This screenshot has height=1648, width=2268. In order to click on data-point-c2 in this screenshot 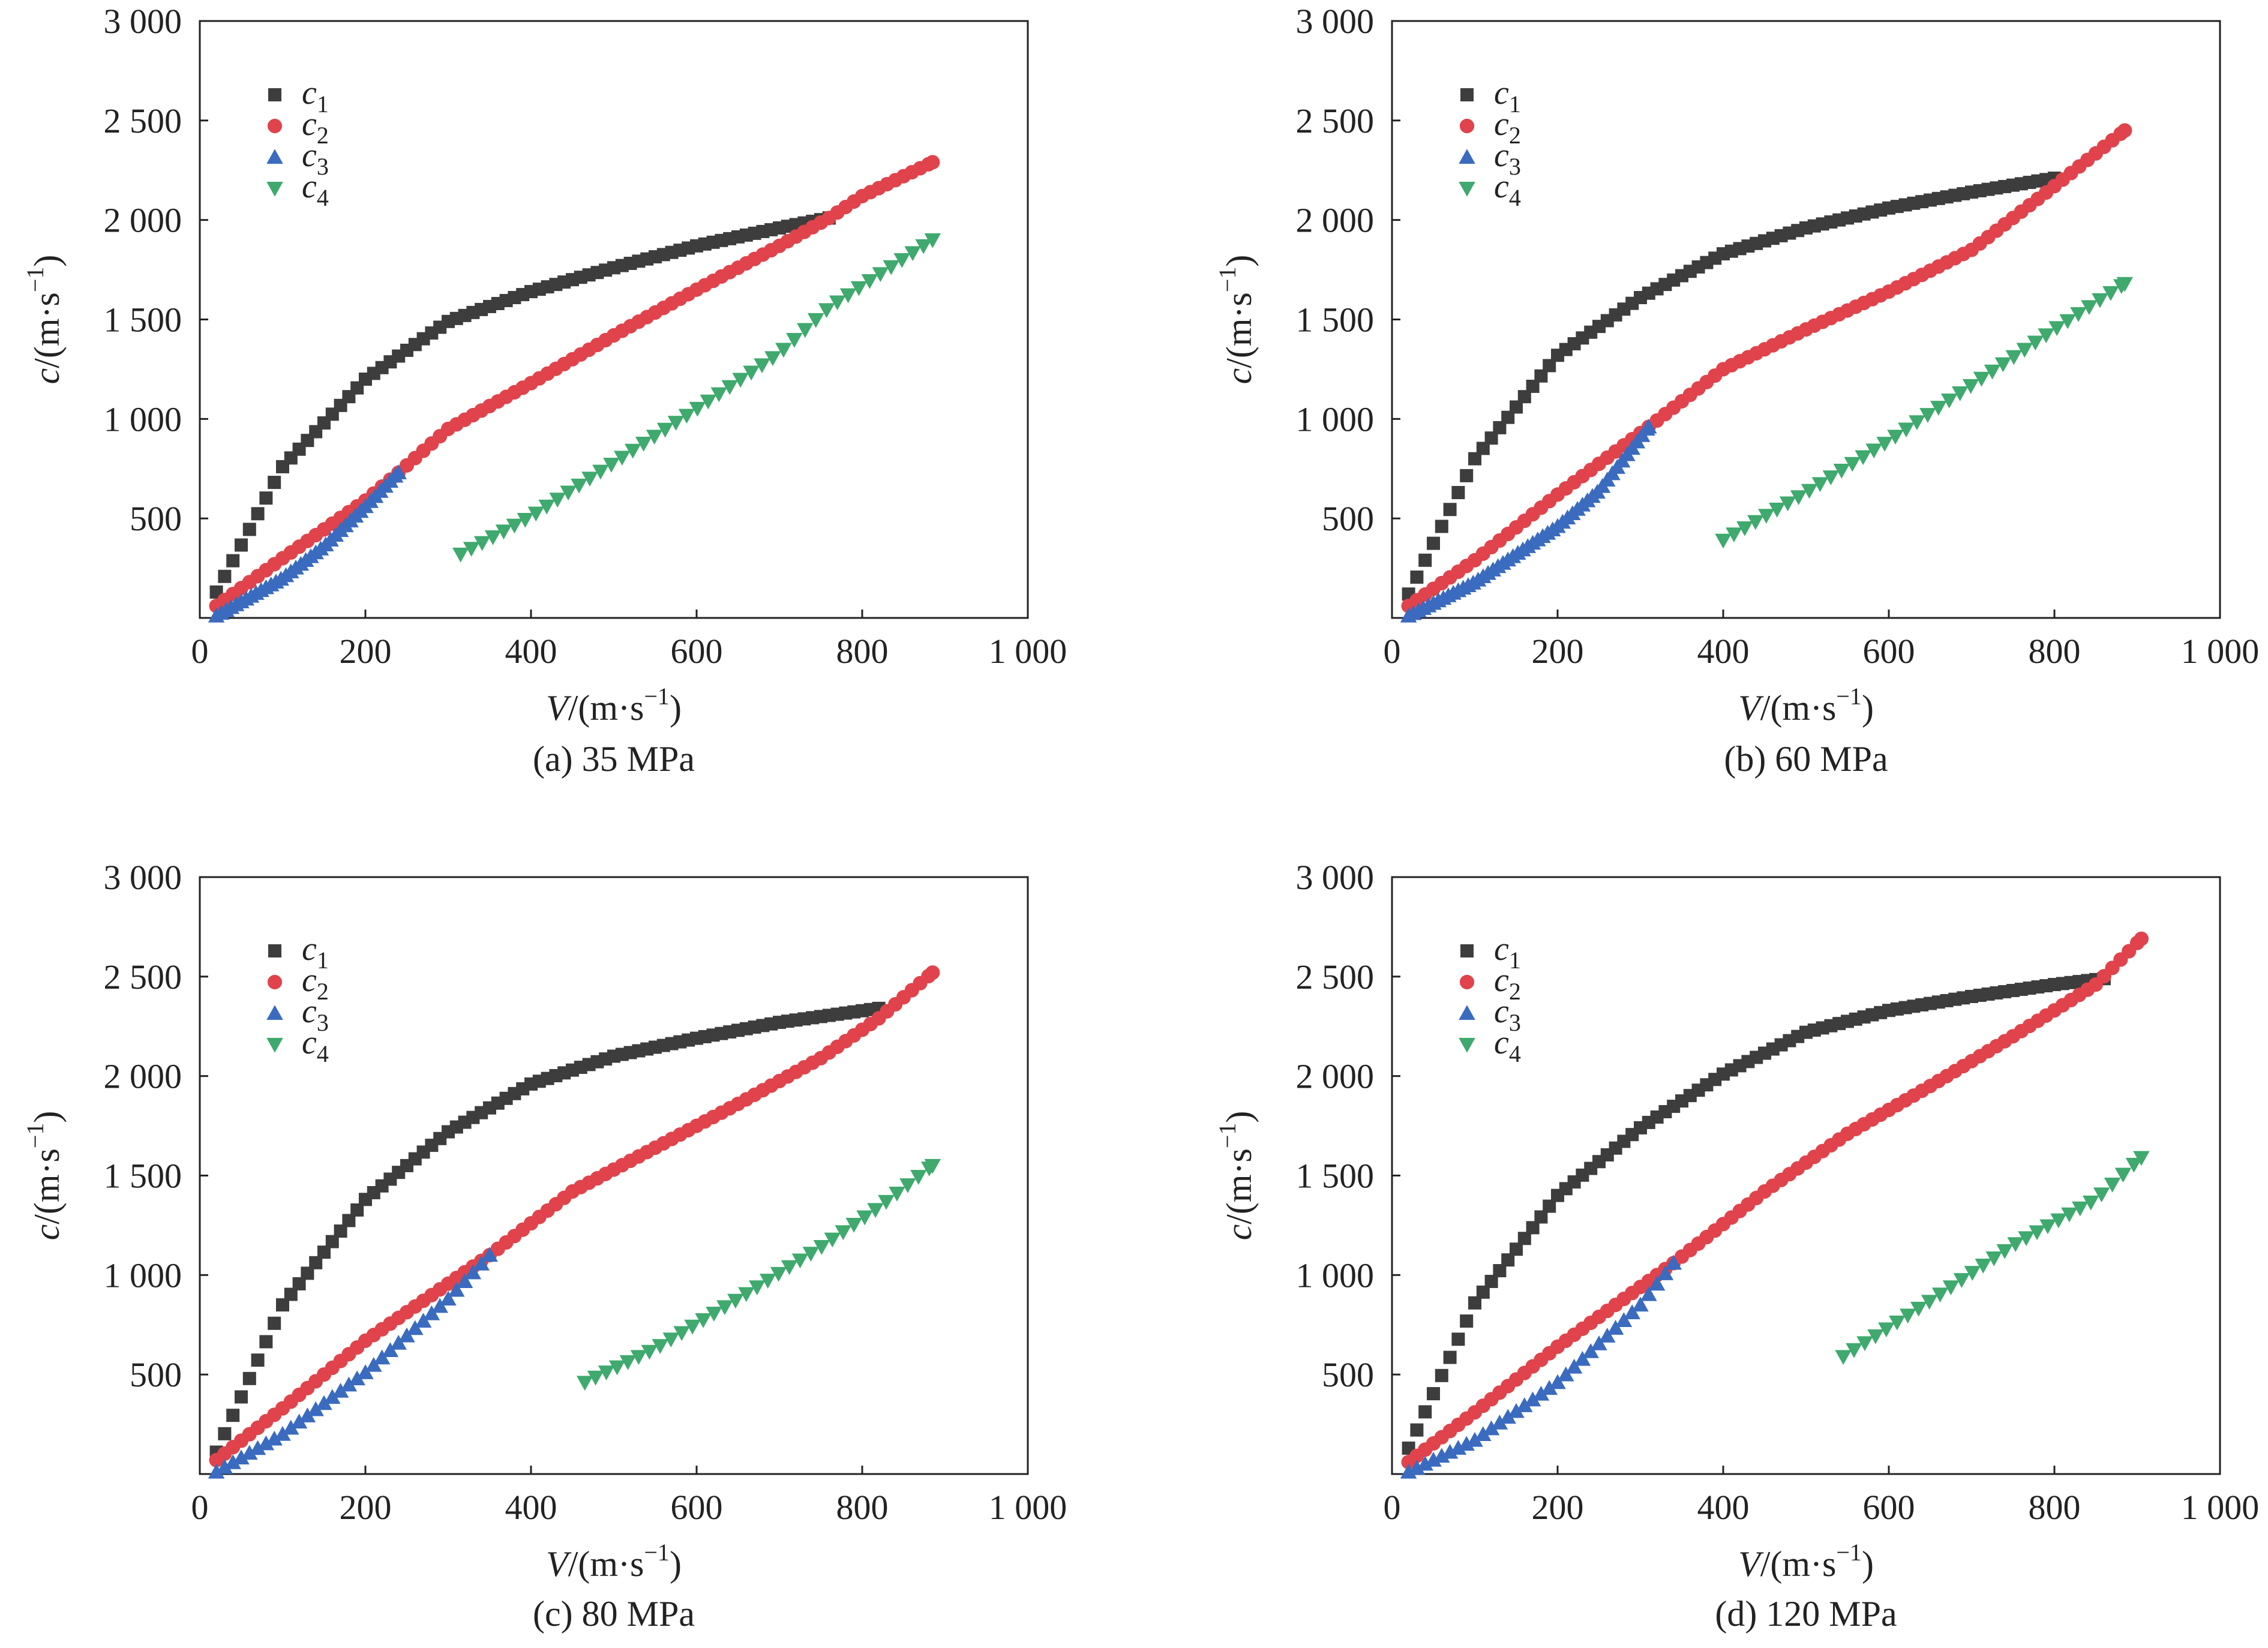, I will do `click(932, 973)`.